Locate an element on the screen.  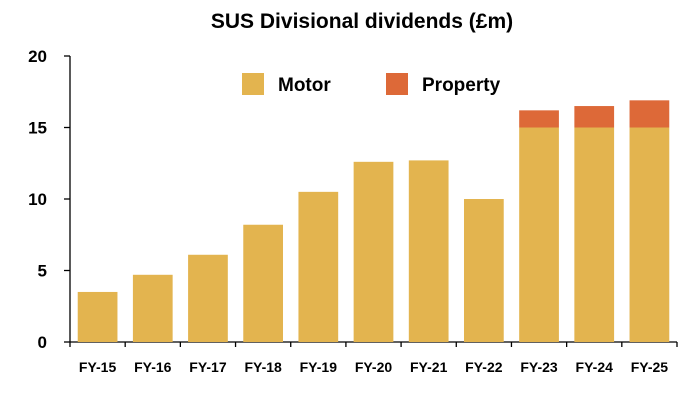
legend-label-motor: Motor is located at coordinates (304, 85).